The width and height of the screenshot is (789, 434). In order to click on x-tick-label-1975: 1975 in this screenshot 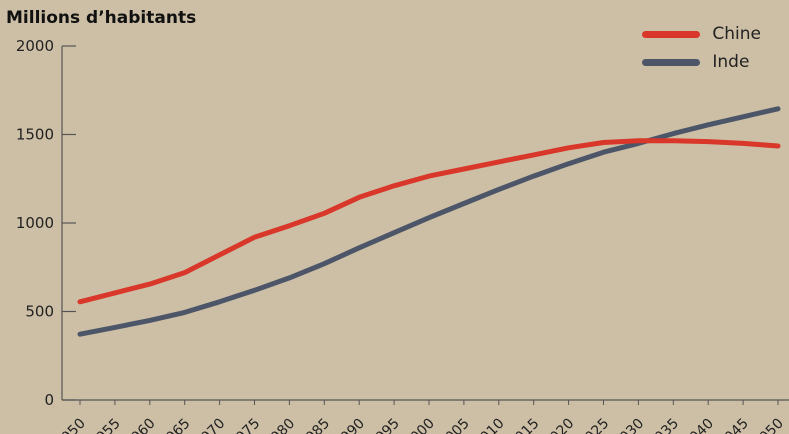, I will do `click(245, 425)`.